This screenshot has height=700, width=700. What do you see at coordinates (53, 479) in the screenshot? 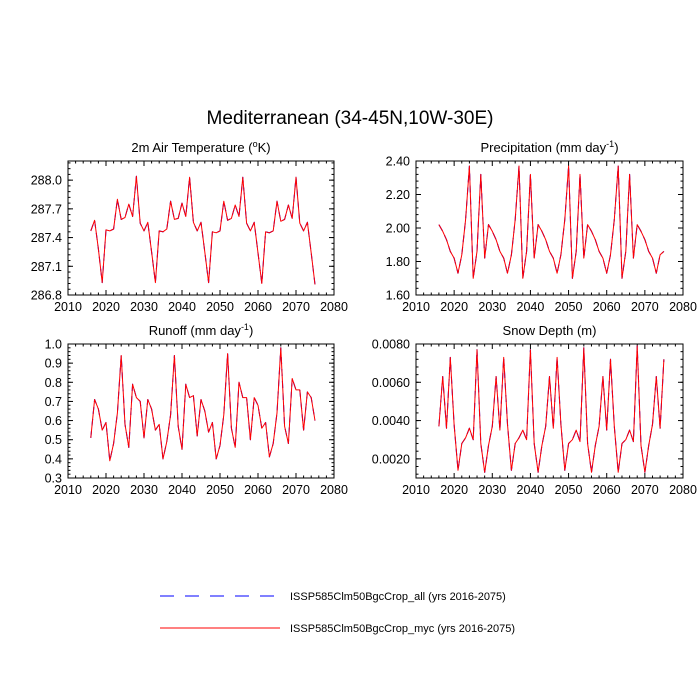
I see `y-tick-label: 0.3` at bounding box center [53, 479].